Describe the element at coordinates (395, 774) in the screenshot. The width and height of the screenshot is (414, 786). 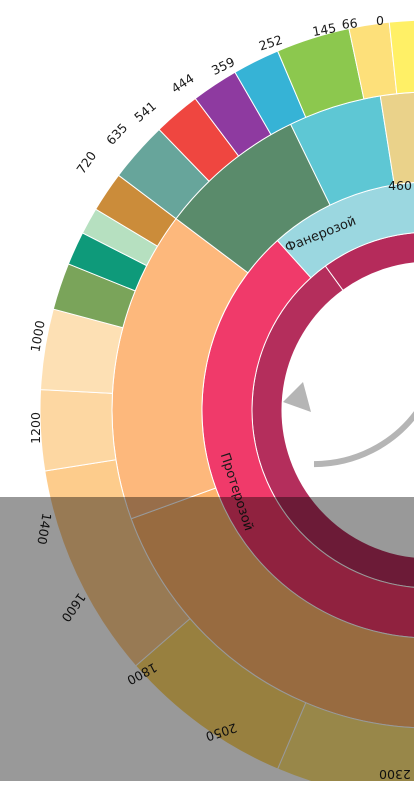
I see `tick-label-2300: 2300` at that location.